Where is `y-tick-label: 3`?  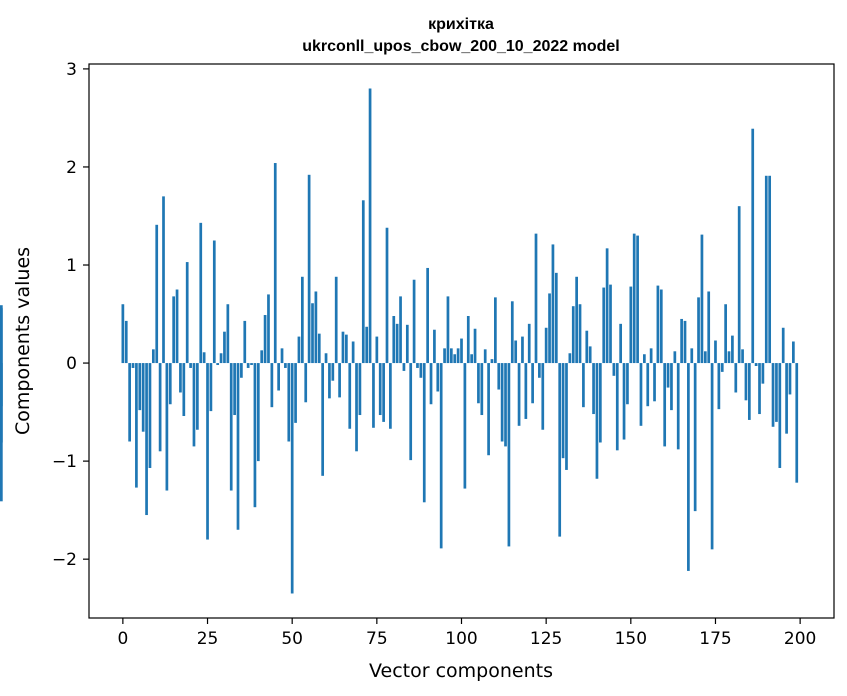 y-tick-label: 3 is located at coordinates (71, 70).